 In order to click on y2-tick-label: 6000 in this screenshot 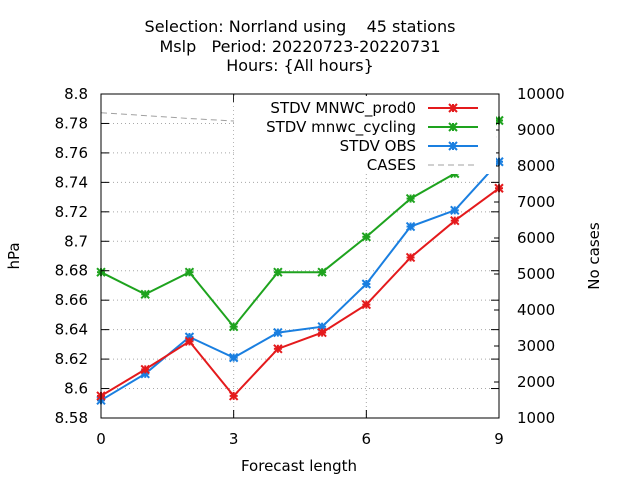, I will do `click(536, 238)`.